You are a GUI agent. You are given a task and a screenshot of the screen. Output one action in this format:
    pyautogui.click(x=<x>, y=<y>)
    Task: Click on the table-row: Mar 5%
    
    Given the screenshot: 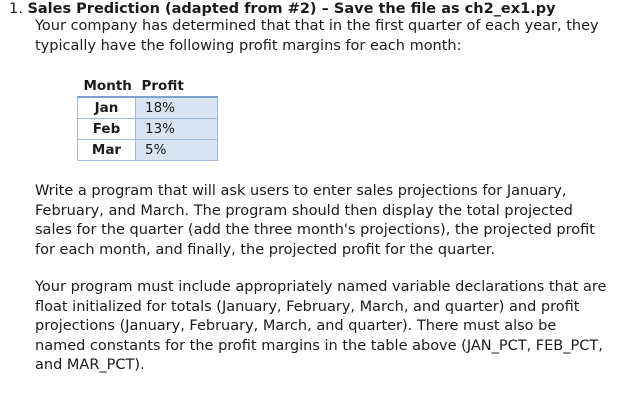 What is the action you would take?
    pyautogui.click(x=147, y=150)
    